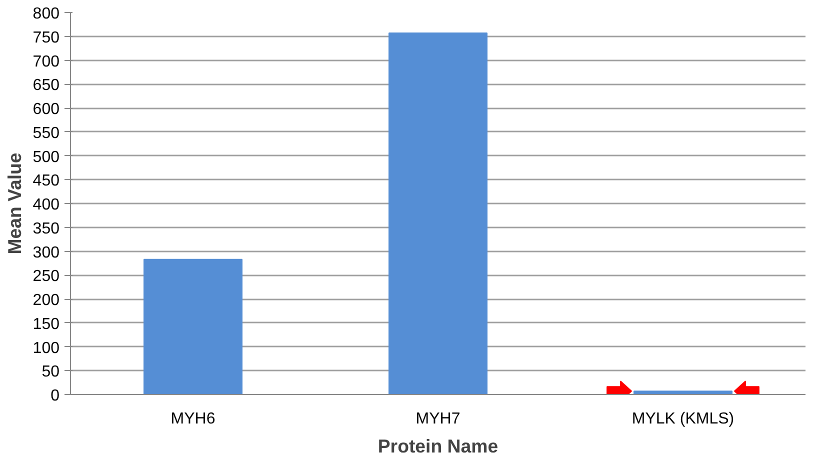 The height and width of the screenshot is (459, 830). Describe the element at coordinates (46, 157) in the screenshot. I see `y-tick-label: 500` at that location.